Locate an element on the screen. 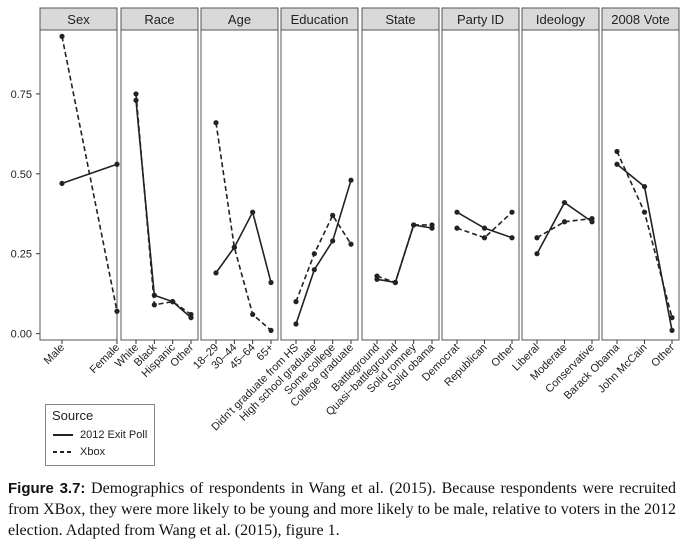 This screenshot has height=548, width=683. caption-label: Figure 3.7: is located at coordinates (47, 488).